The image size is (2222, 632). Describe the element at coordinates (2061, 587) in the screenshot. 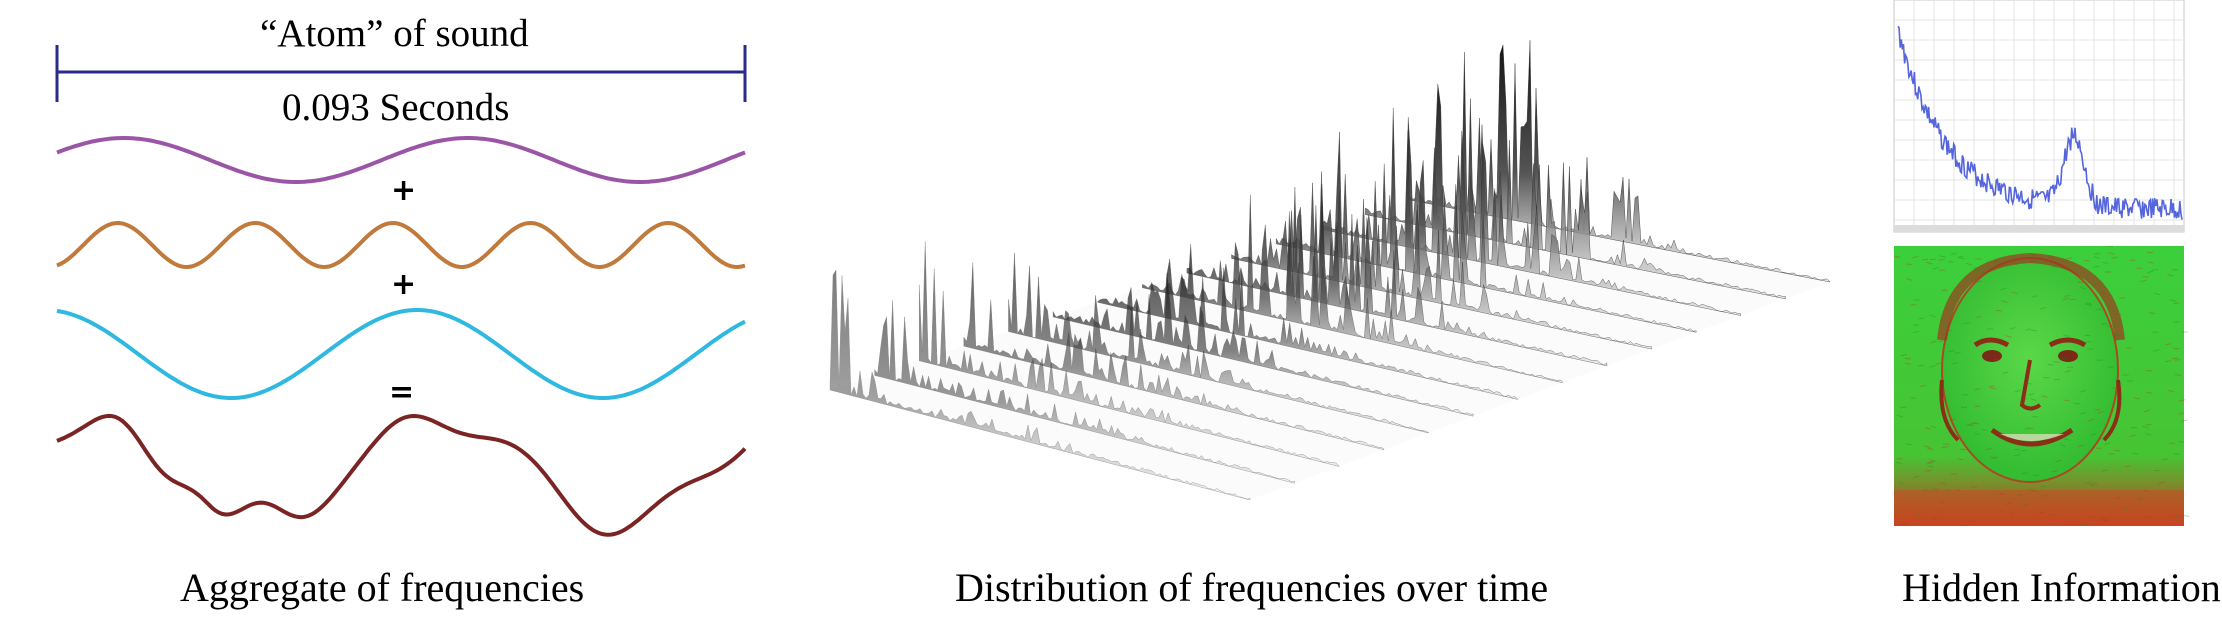

I see `caption-hidden-information: Hidden Information` at that location.